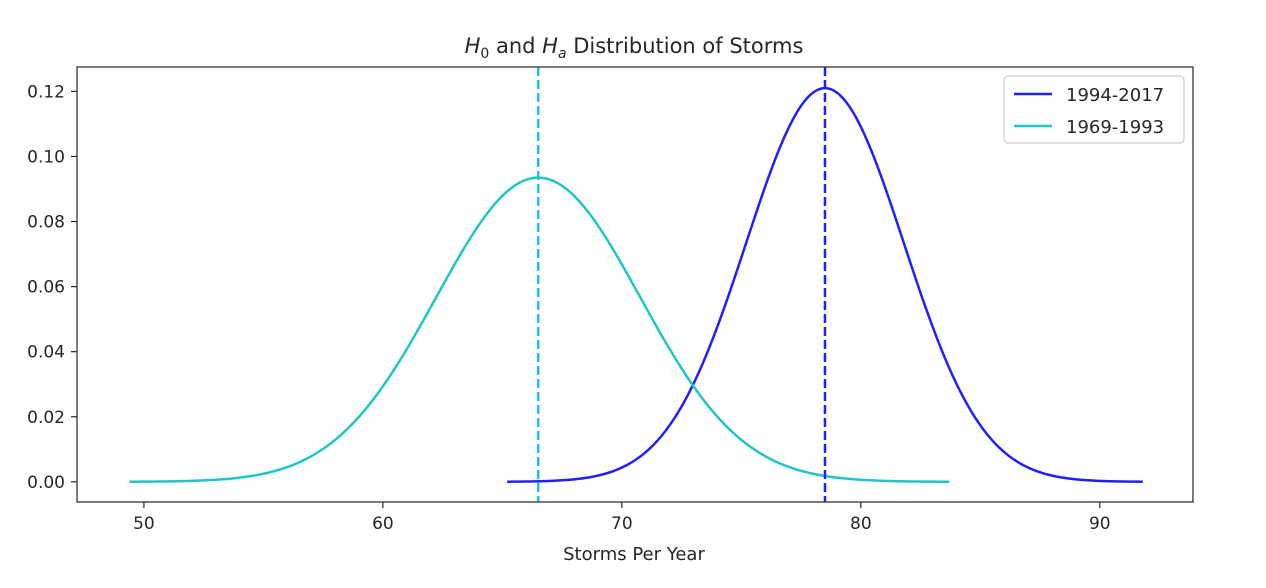 The width and height of the screenshot is (1266, 588). I want to click on legend: 1994-2017 1969-1993, so click(1094, 109).